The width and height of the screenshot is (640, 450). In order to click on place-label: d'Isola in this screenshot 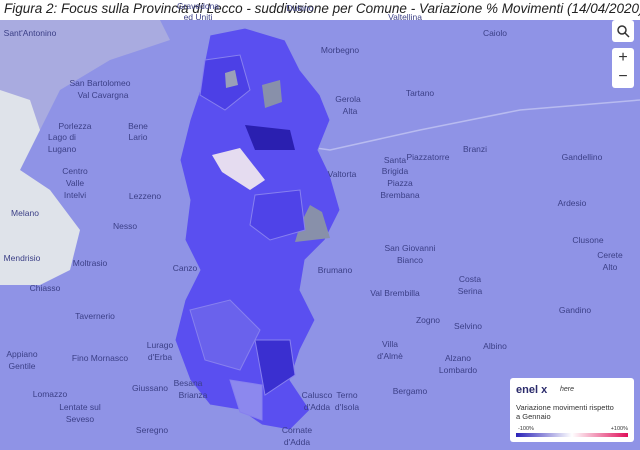, I will do `click(347, 407)`.